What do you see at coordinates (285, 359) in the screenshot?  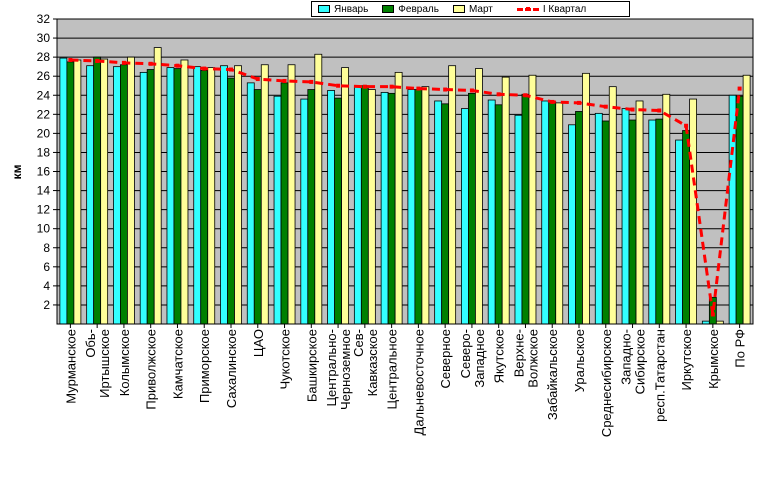 I see `x-tick-label: Чукотское` at bounding box center [285, 359].